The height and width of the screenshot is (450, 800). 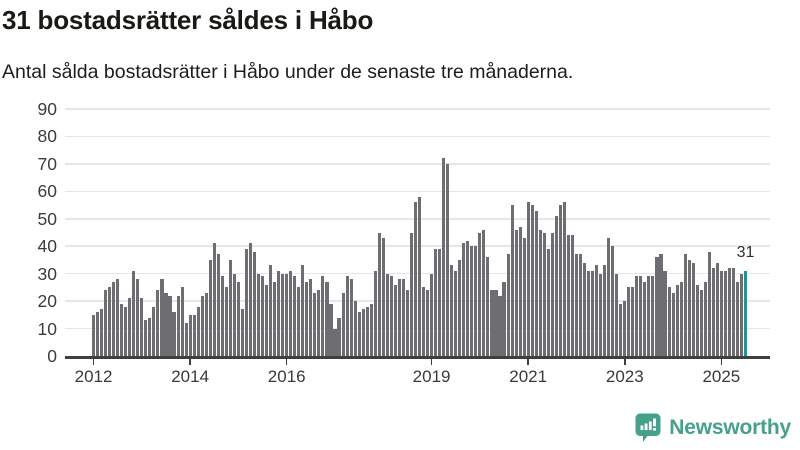 I want to click on x-axis-tick-label: 2025, so click(x=721, y=376).